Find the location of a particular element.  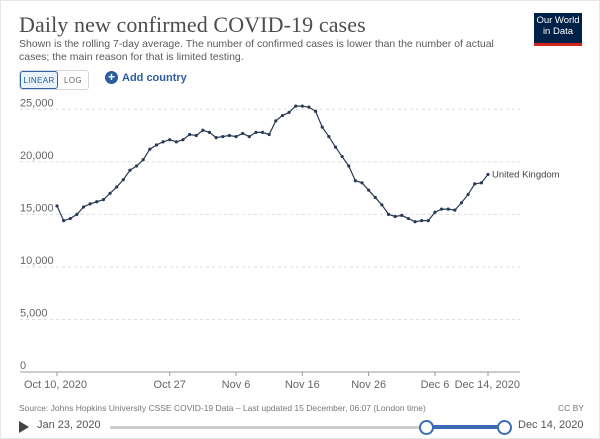

y-tick-label: 10,000 is located at coordinates (37, 261).